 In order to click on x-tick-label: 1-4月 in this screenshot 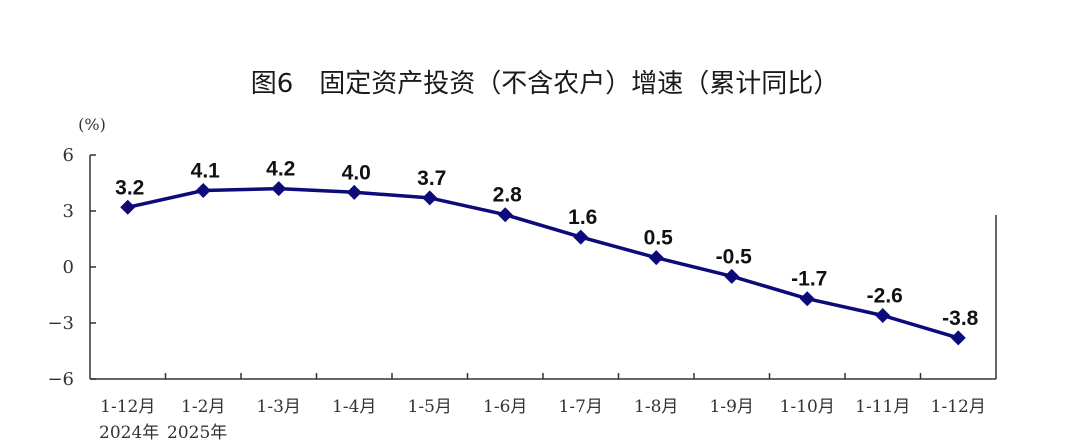, I will do `click(354, 407)`.